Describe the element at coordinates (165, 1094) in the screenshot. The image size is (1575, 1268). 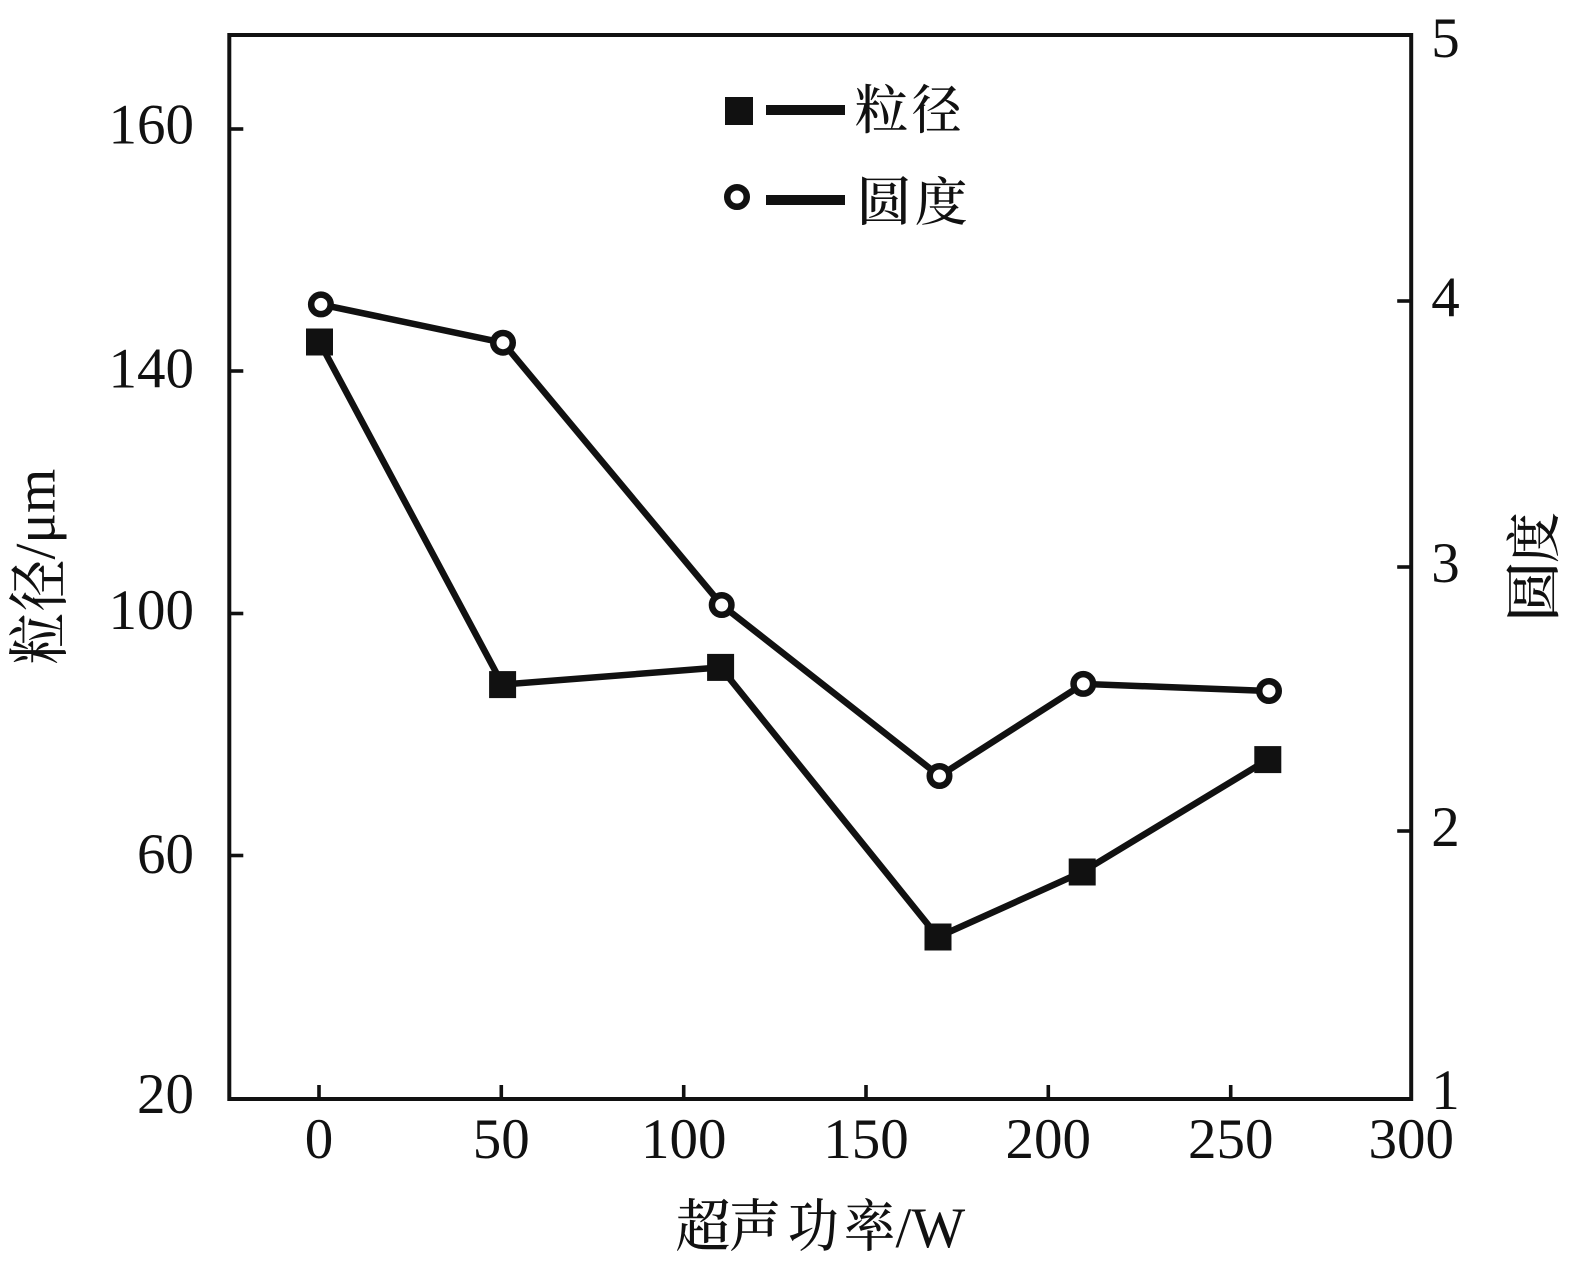
I see `svg-text: 20` at that location.